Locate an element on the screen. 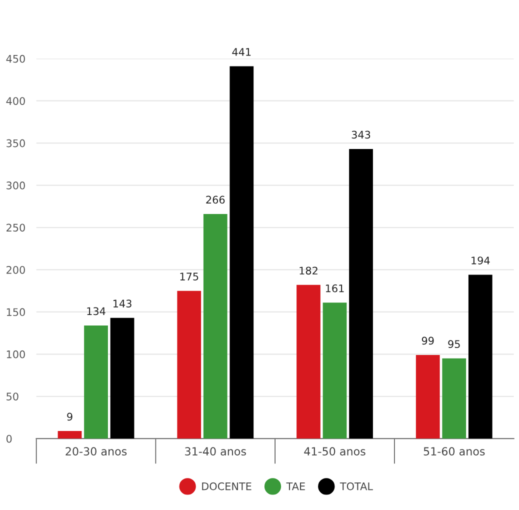 This screenshot has width=519, height=510. y-tick-label: 350 is located at coordinates (15, 143).